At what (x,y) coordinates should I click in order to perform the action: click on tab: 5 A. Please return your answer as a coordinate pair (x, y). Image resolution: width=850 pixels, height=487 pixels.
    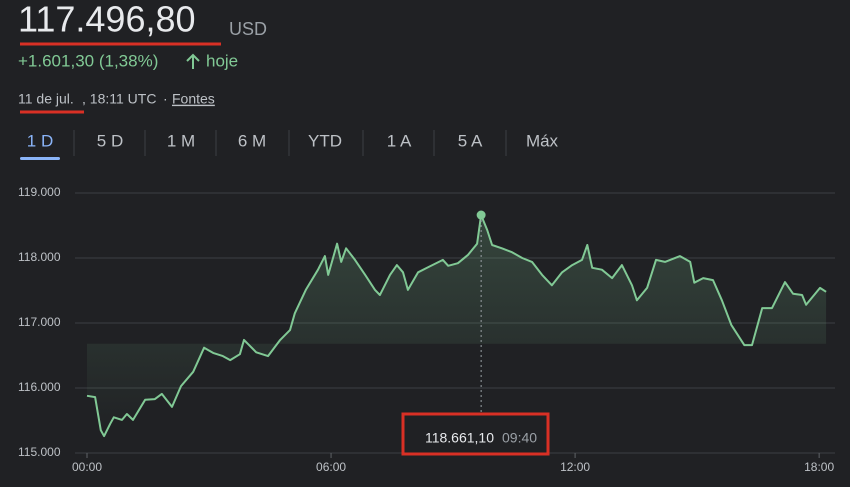
    Looking at the image, I should click on (470, 140).